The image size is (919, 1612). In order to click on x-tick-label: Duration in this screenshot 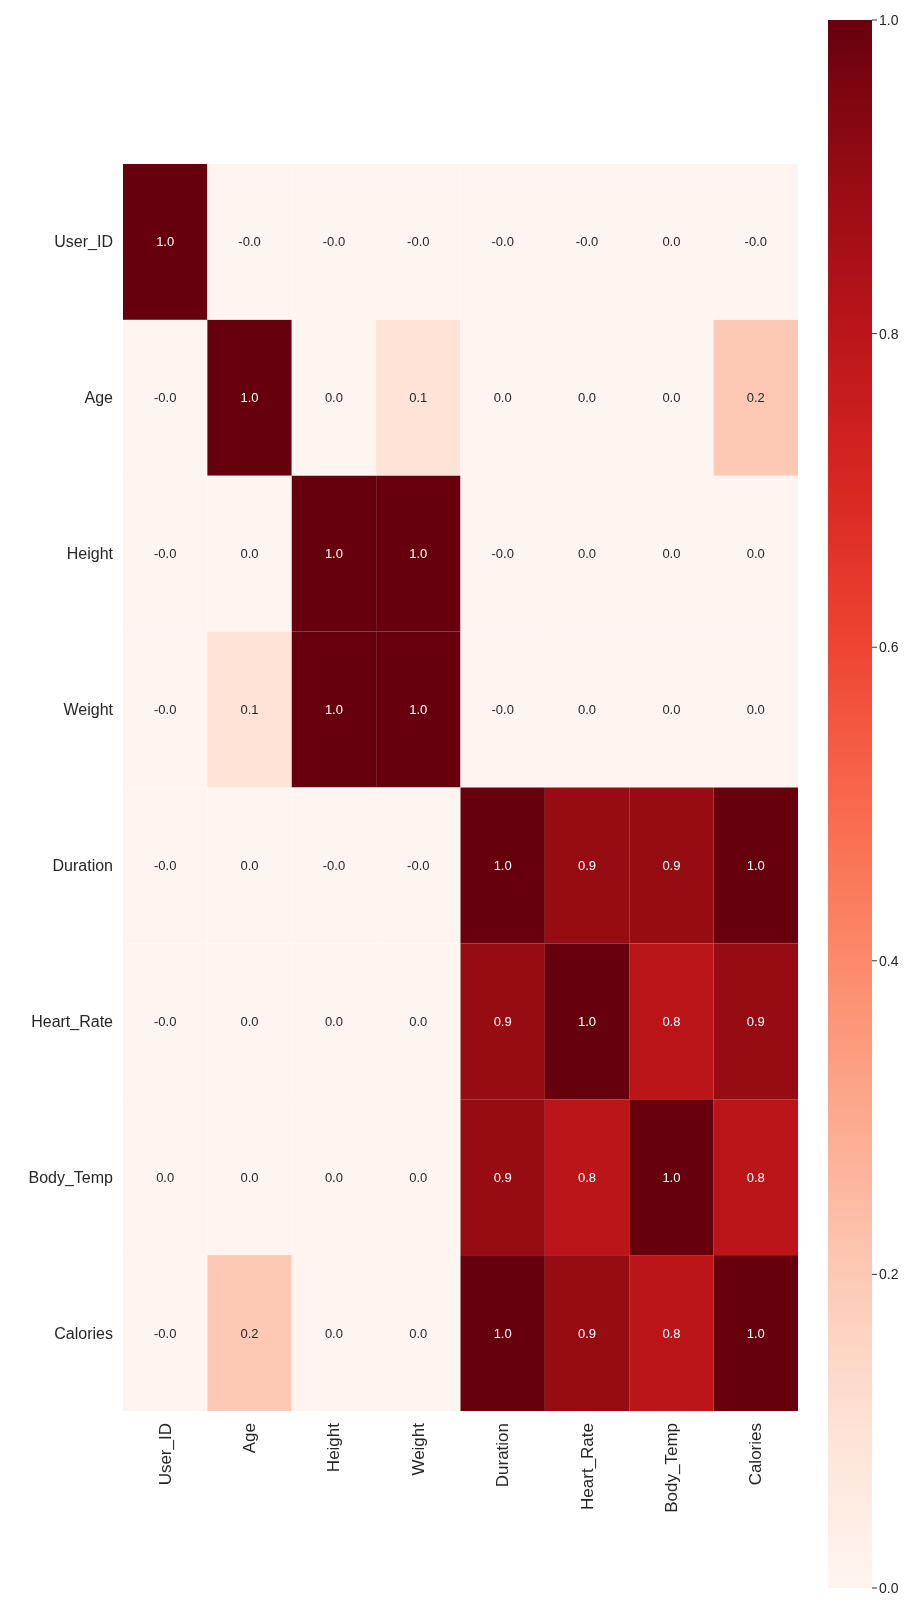, I will do `click(503, 1455)`.